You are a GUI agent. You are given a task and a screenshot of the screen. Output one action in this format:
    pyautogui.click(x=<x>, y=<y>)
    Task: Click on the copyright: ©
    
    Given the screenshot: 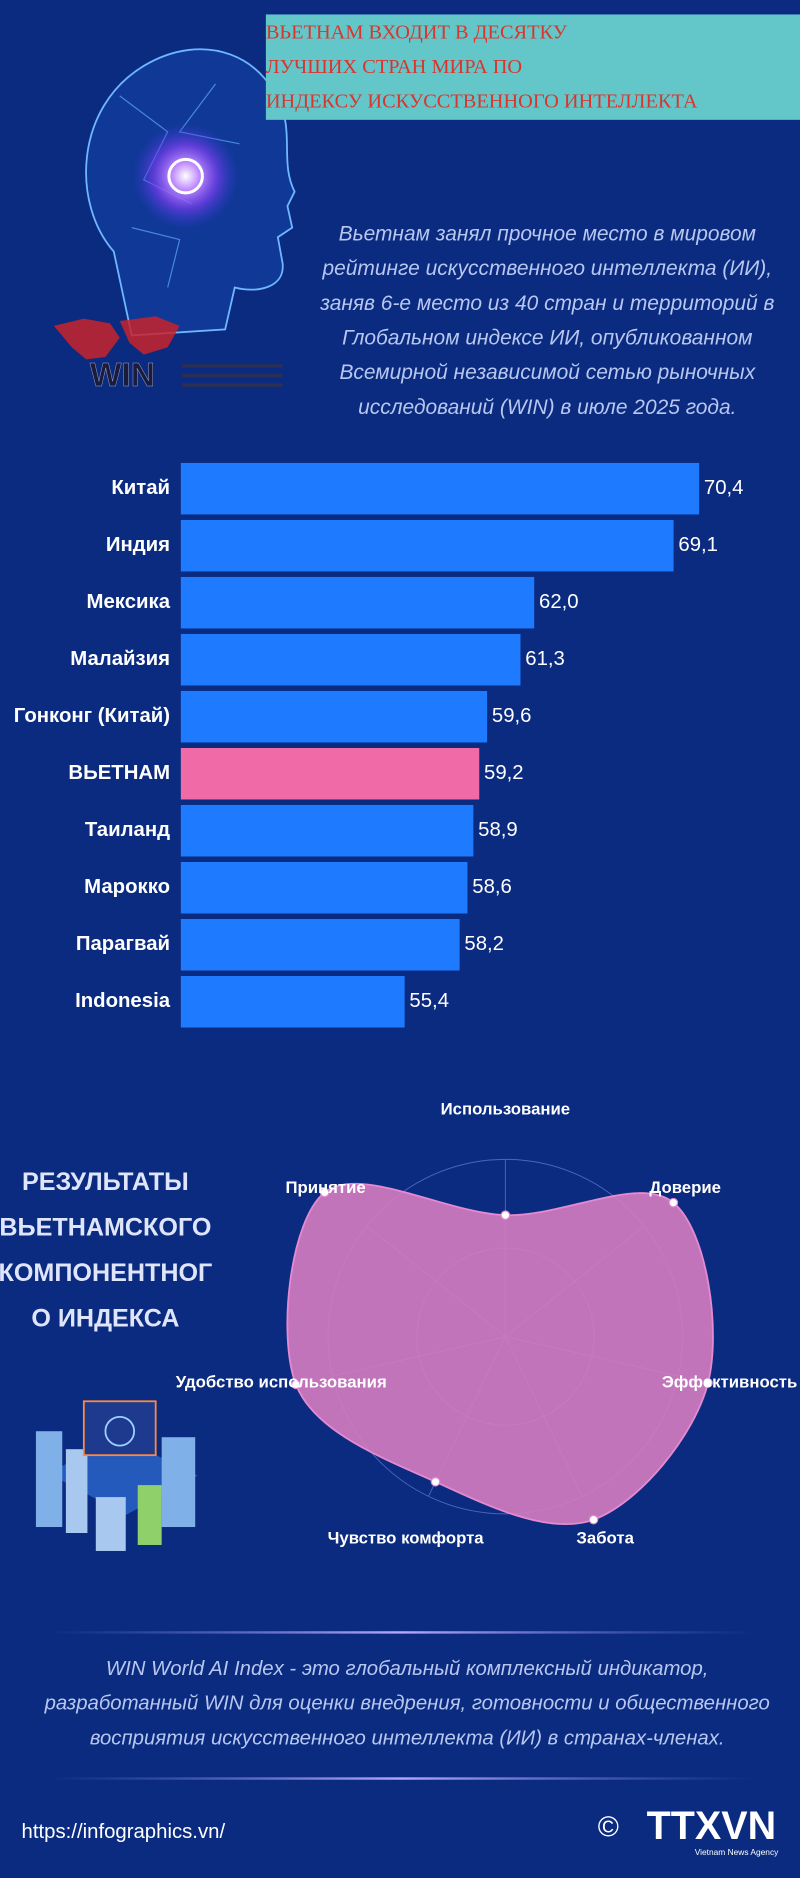 What is the action you would take?
    pyautogui.click(x=608, y=1827)
    